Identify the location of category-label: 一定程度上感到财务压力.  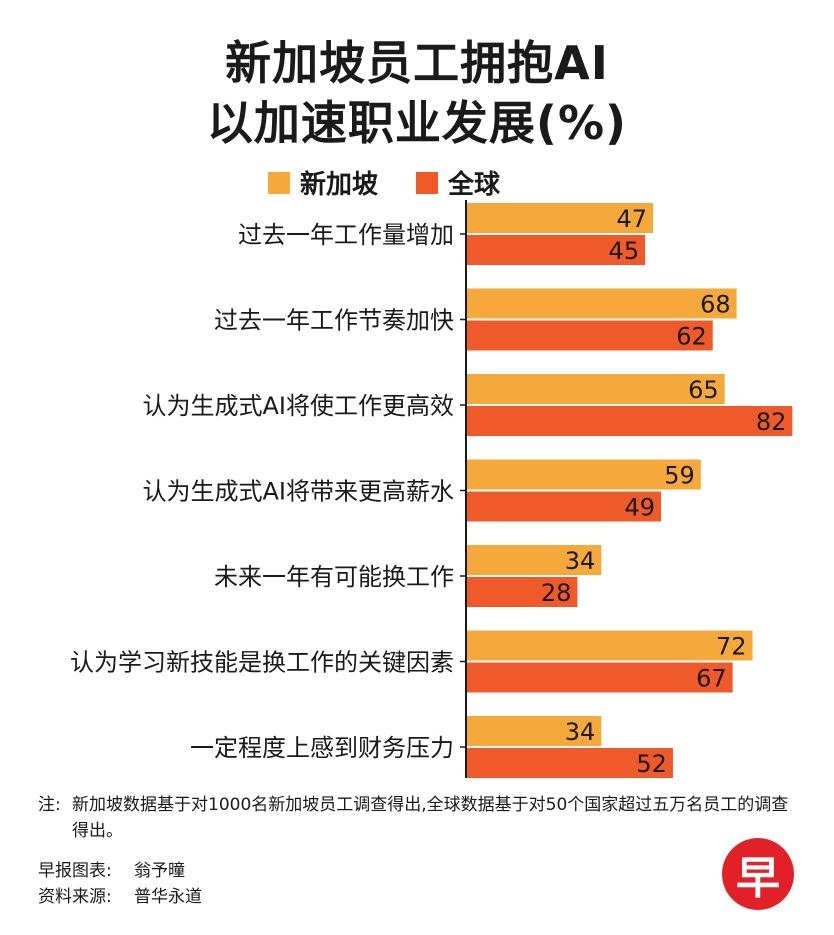
(322, 748).